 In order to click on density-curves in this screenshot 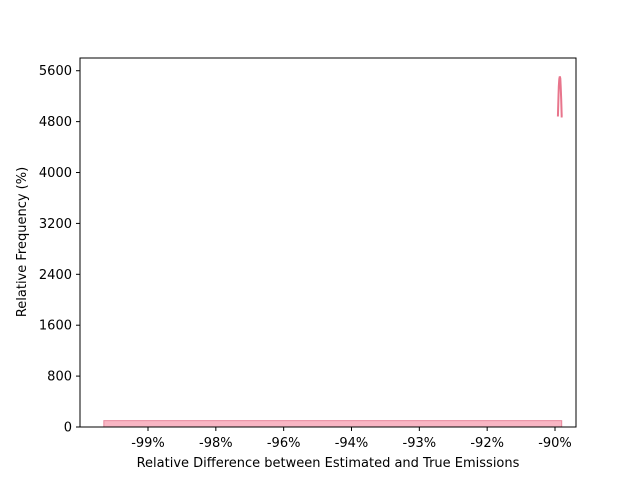, I will do `click(559, 97)`.